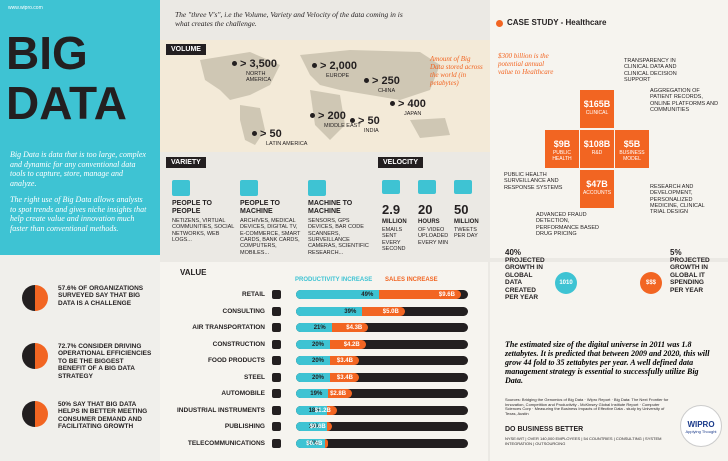 The image size is (728, 461). What do you see at coordinates (597, 144) in the screenshot?
I see `block-value: $108B` at bounding box center [597, 144].